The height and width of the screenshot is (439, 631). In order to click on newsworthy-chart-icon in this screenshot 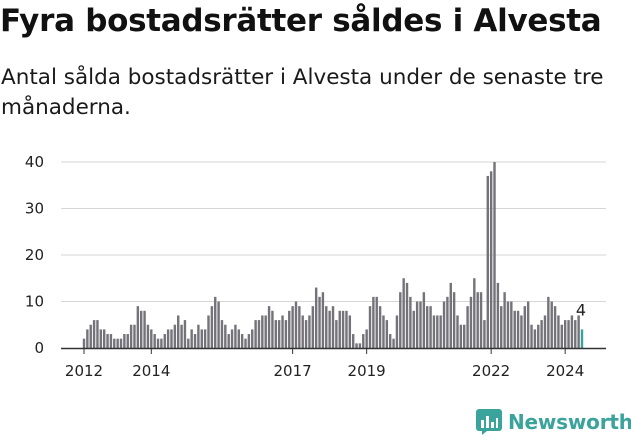, I will do `click(489, 422)`.